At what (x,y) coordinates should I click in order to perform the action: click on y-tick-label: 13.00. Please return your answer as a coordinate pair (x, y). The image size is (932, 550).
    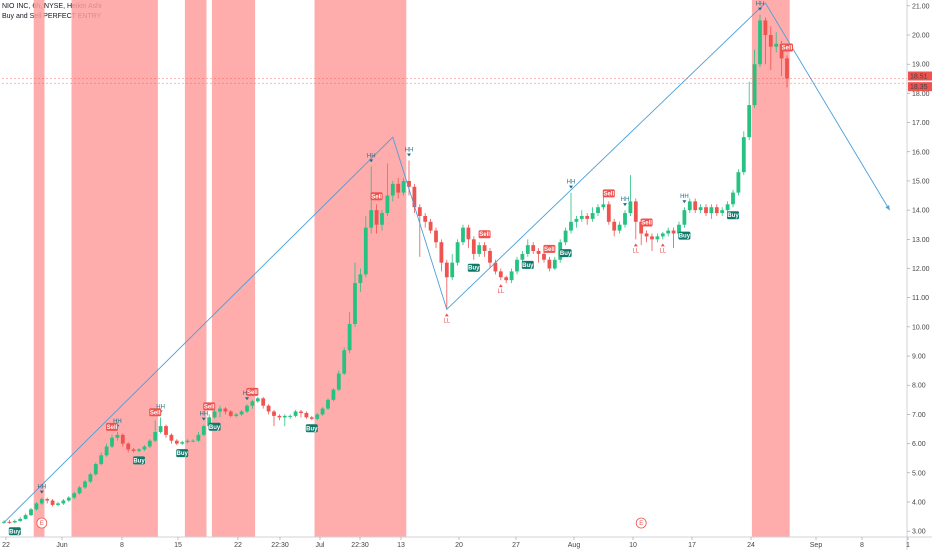
    Looking at the image, I should click on (921, 240).